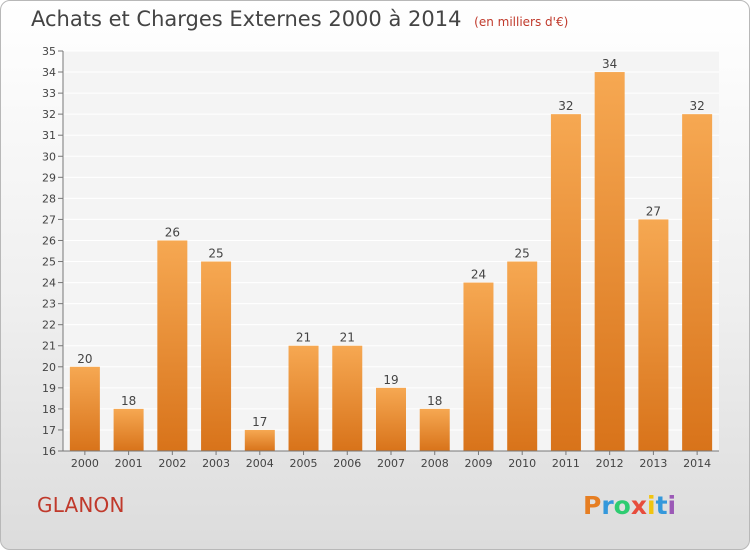 The width and height of the screenshot is (750, 550). What do you see at coordinates (49, 240) in the screenshot?
I see `y-tick-label: 26` at bounding box center [49, 240].